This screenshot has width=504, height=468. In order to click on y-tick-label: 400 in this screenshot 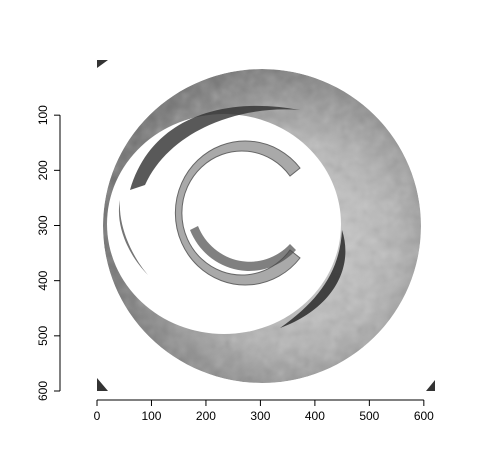, I will do `click(43, 280)`.